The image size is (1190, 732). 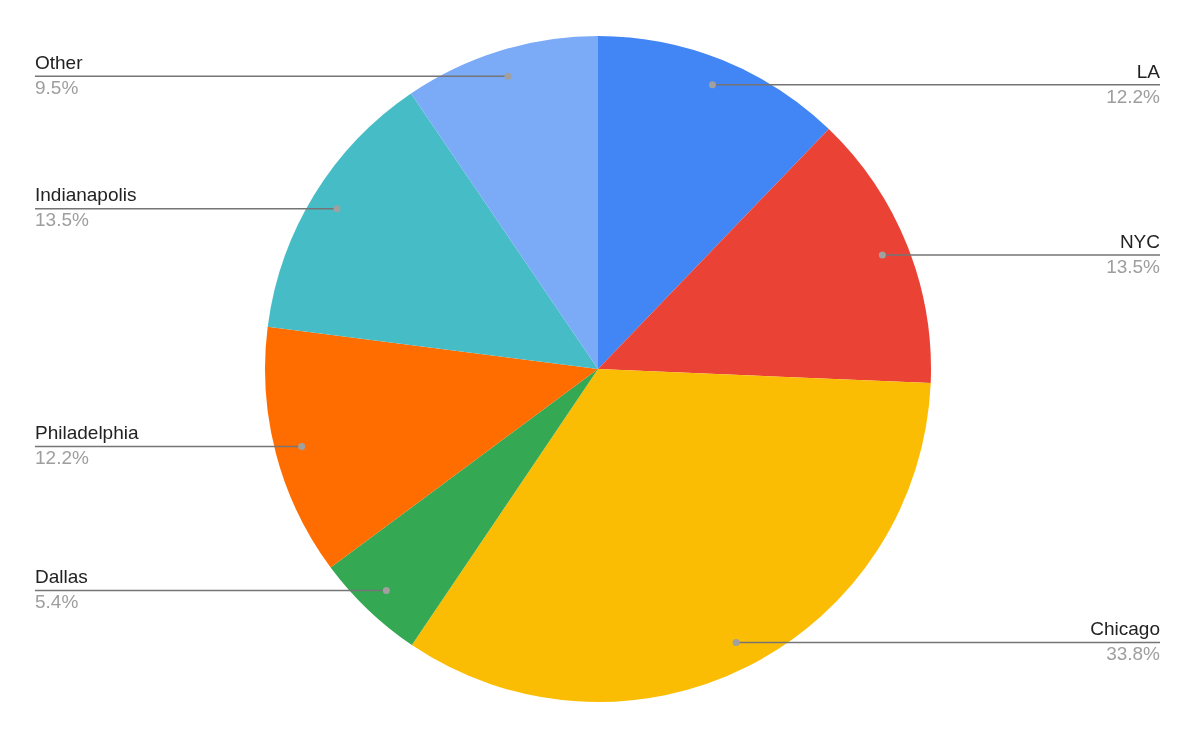 I want to click on slice-label: Other, so click(x=59, y=62).